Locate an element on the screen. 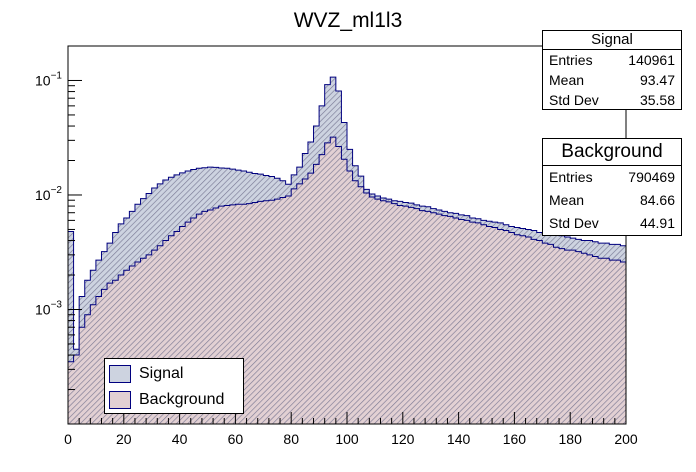 Image resolution: width=696 pixels, height=472 pixels. x-tick-label: 40 is located at coordinates (180, 439).